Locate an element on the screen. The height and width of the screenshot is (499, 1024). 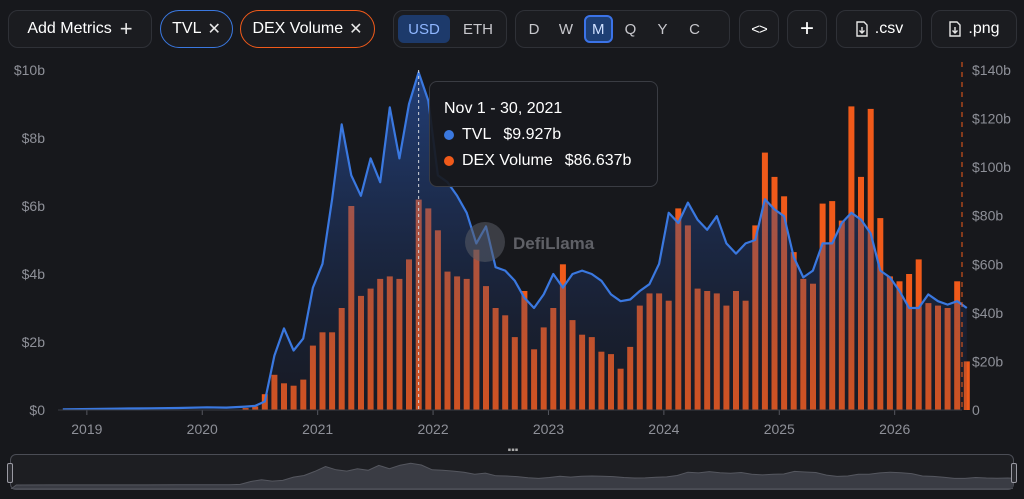
brush-handle-left is located at coordinates (10, 473).